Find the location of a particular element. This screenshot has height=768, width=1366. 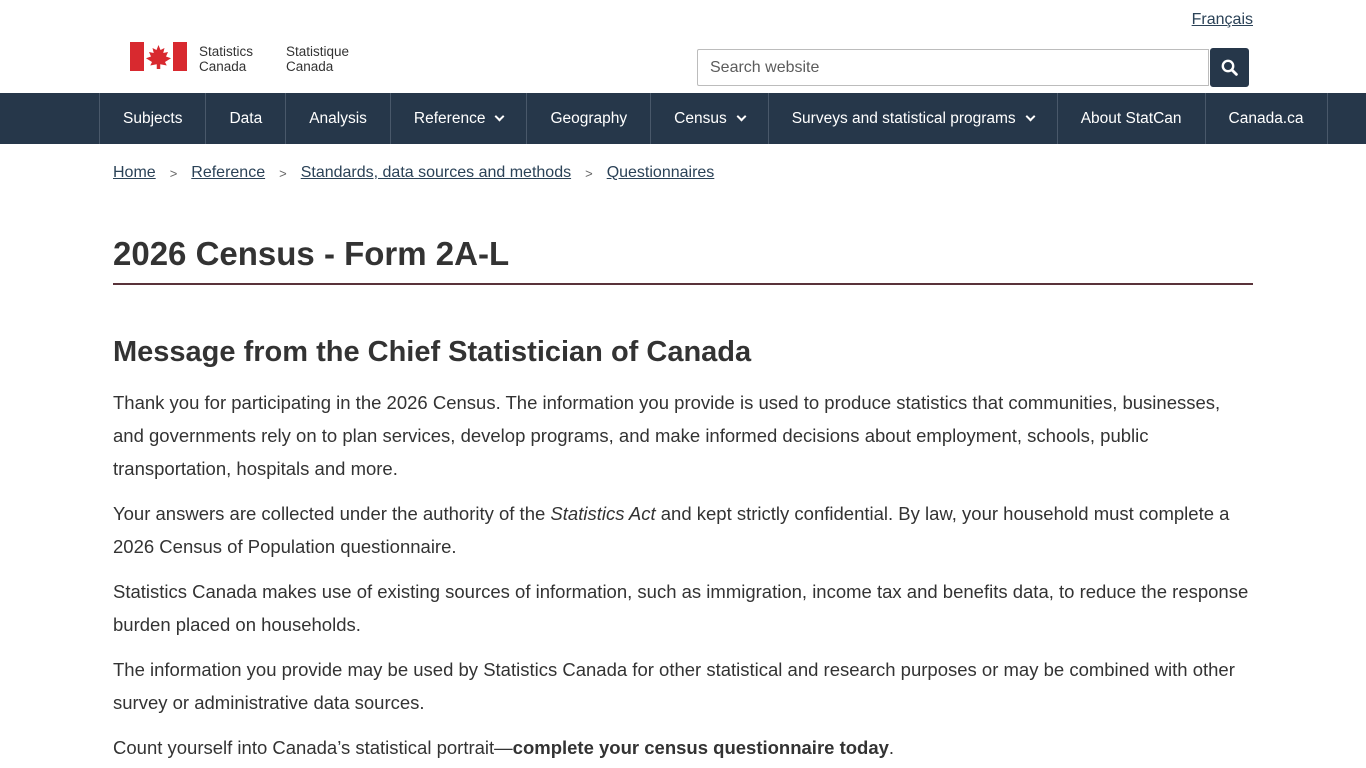

nav-item-reference: Reference is located at coordinates (458, 118).